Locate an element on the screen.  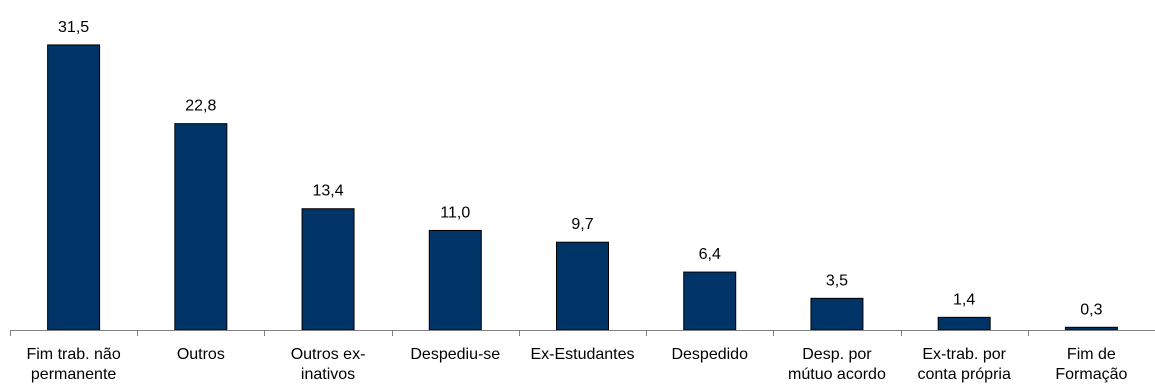
data-label: 3,5 is located at coordinates (837, 280).